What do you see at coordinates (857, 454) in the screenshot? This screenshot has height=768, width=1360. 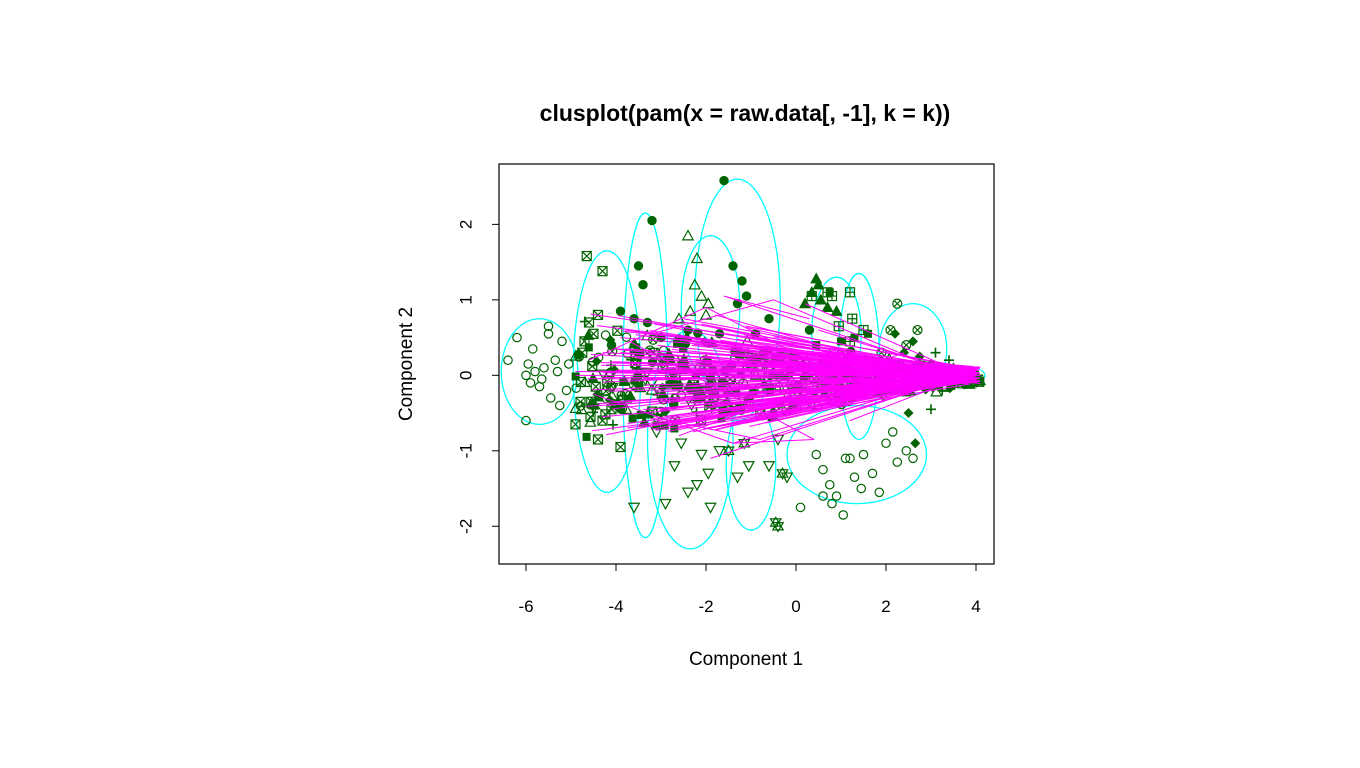 I see `cluster-ellipse` at bounding box center [857, 454].